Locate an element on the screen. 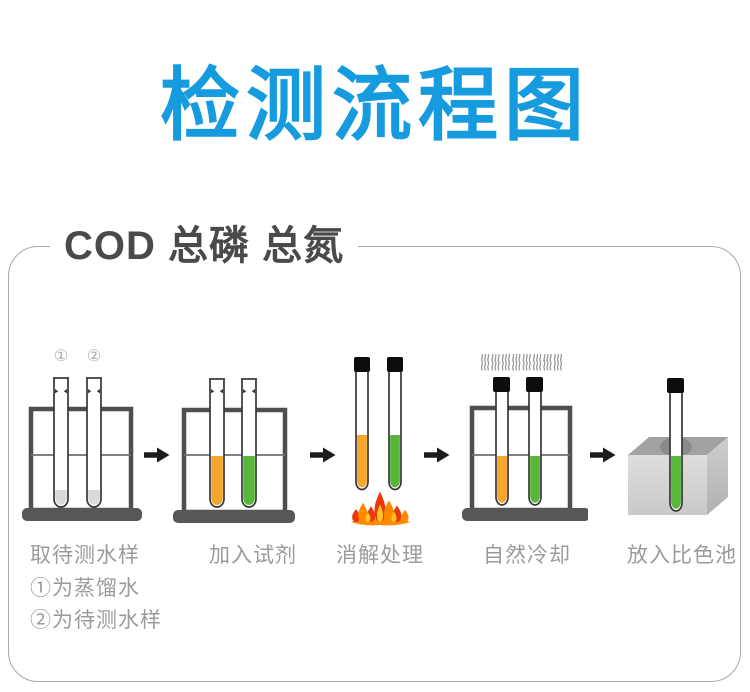  stage-3-figure is located at coordinates (380, 441).